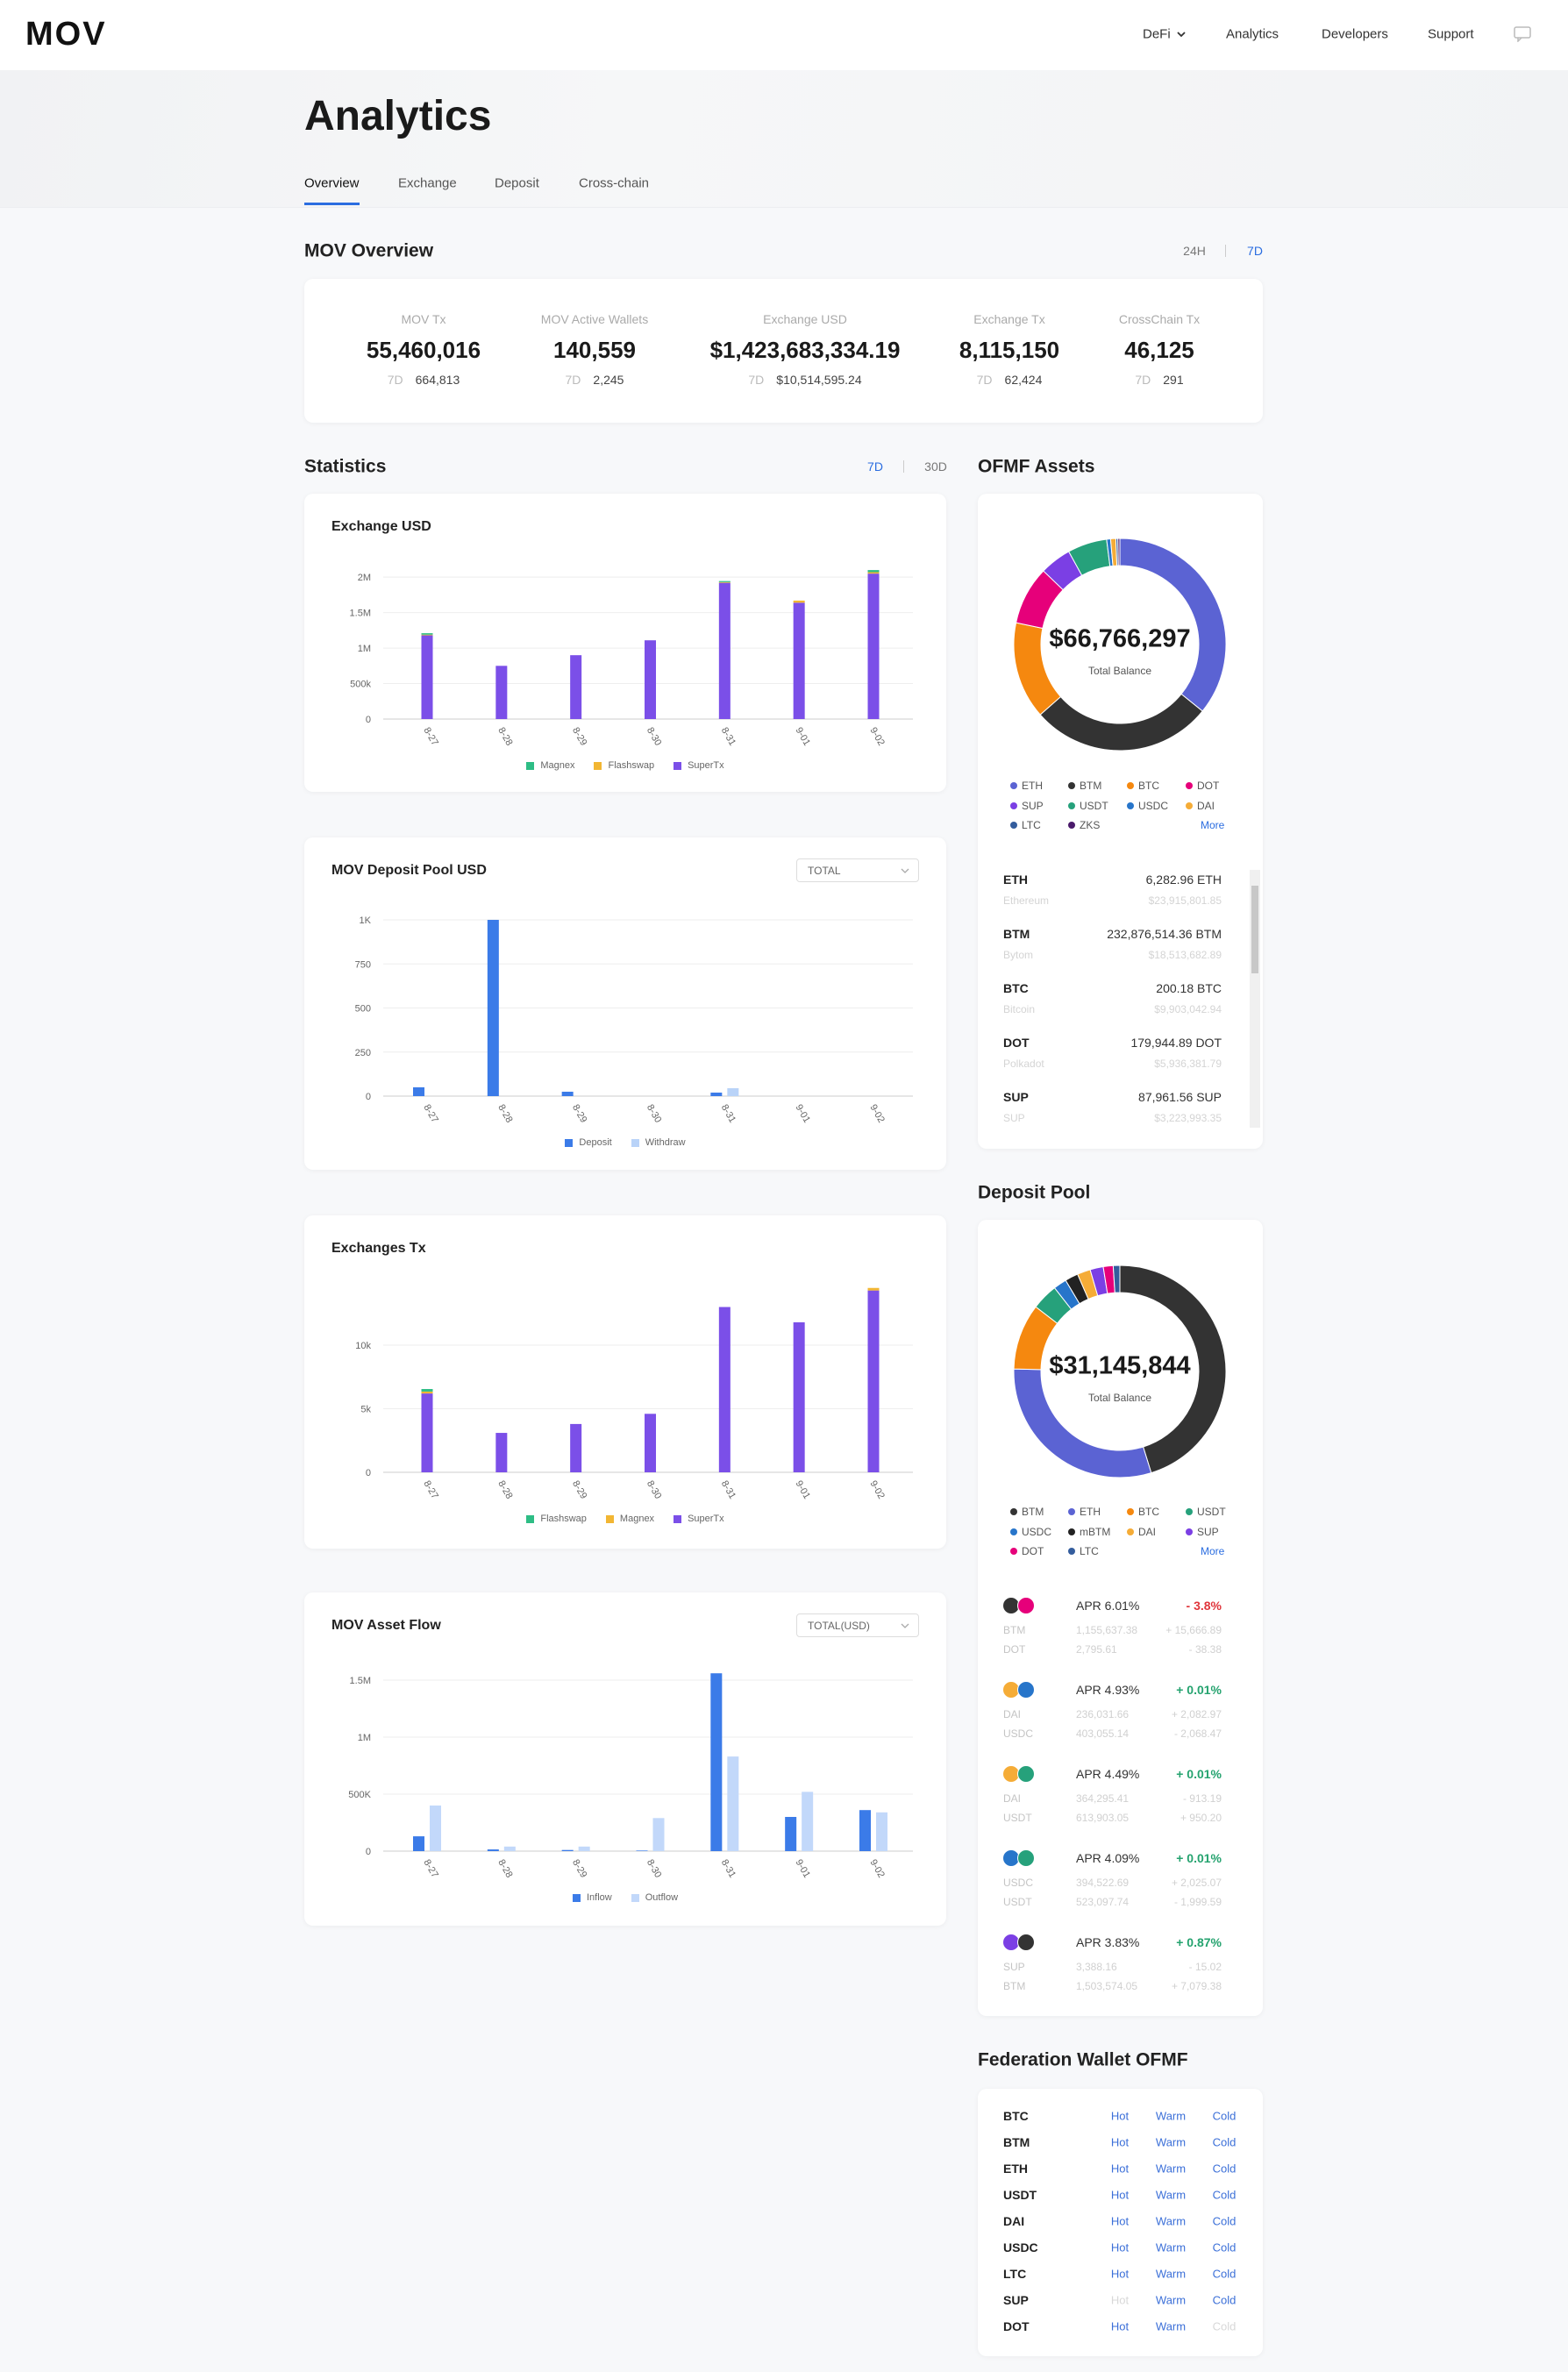 This screenshot has width=1568, height=2372. What do you see at coordinates (332, 183) in the screenshot?
I see `tab: Overview` at bounding box center [332, 183].